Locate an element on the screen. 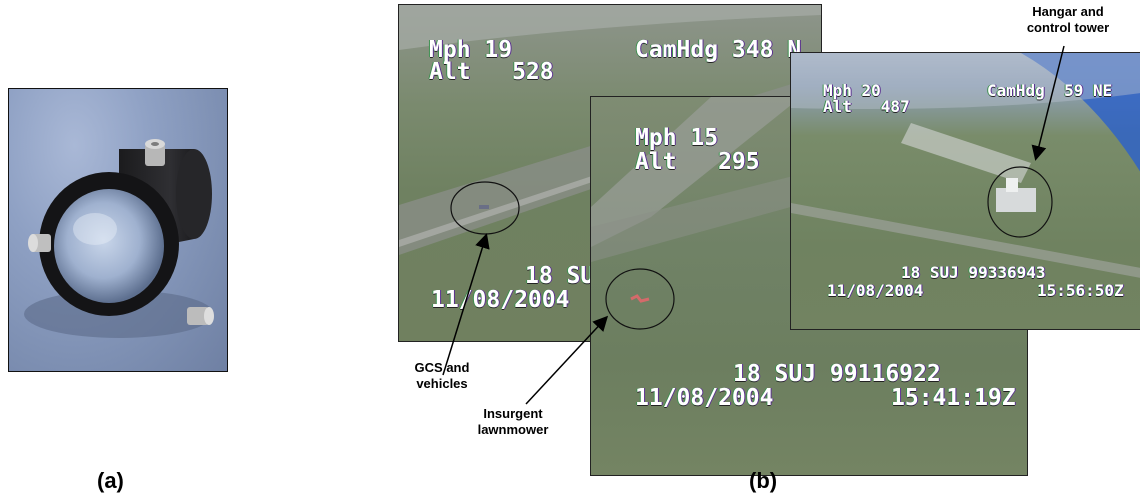  osd-altitude: Alt 528 is located at coordinates (491, 72).